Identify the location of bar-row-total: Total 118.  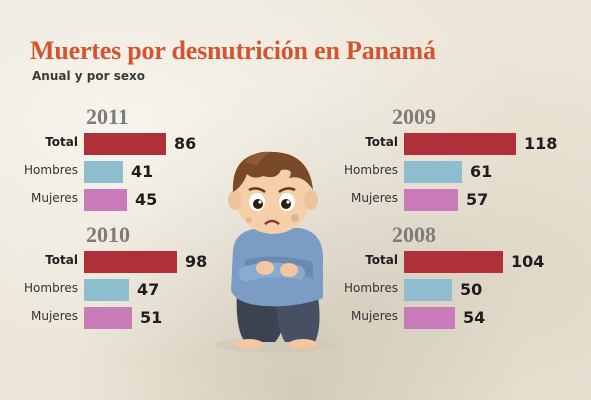
(438, 144).